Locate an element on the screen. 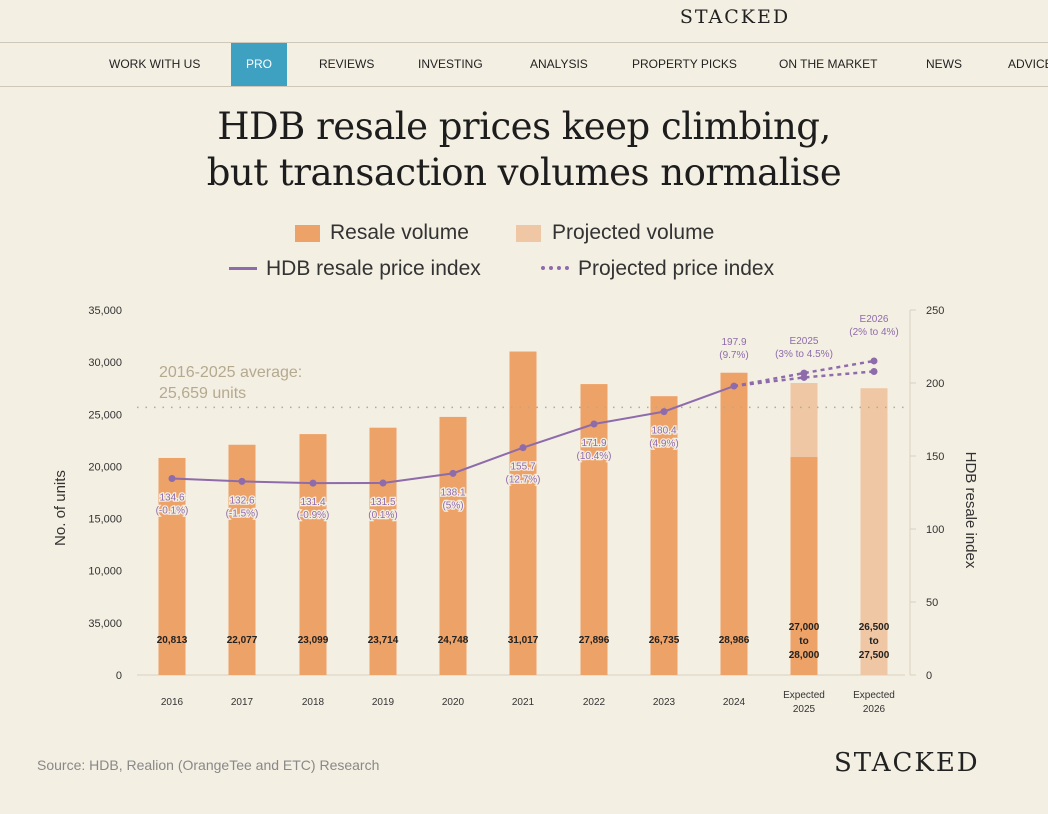 This screenshot has width=1048, height=814. nav-news: NEWS is located at coordinates (944, 64).